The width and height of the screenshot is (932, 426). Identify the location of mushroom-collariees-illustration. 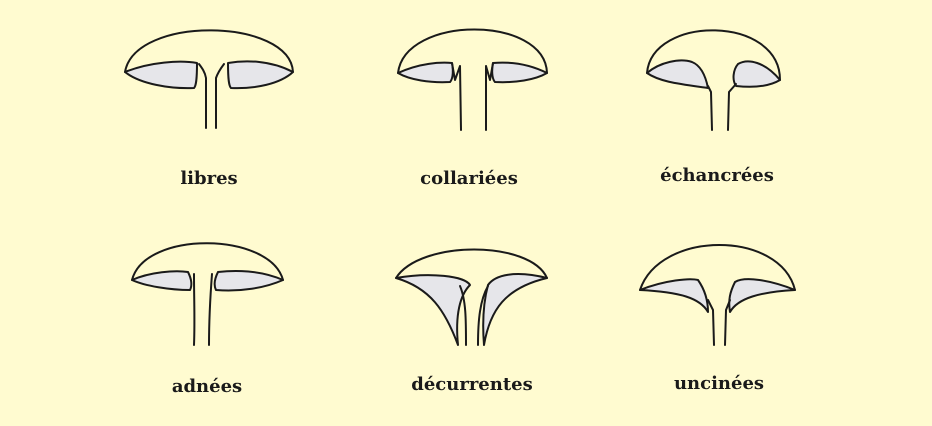
(472, 79).